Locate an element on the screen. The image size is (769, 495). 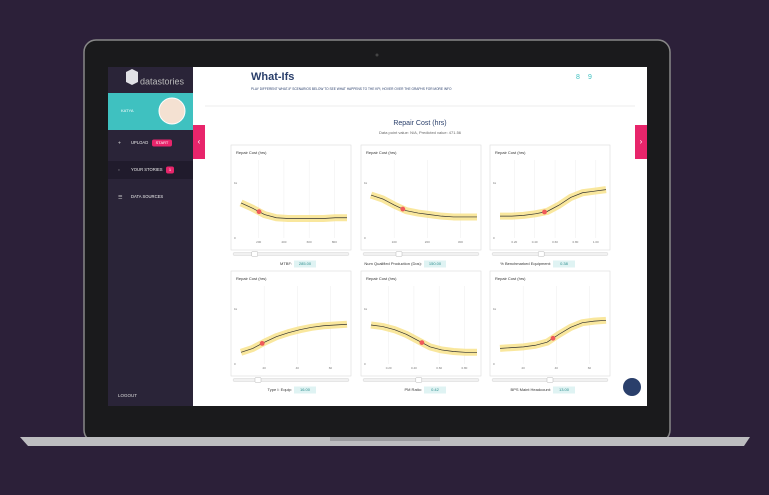
panel is located at coordinates (291, 197).